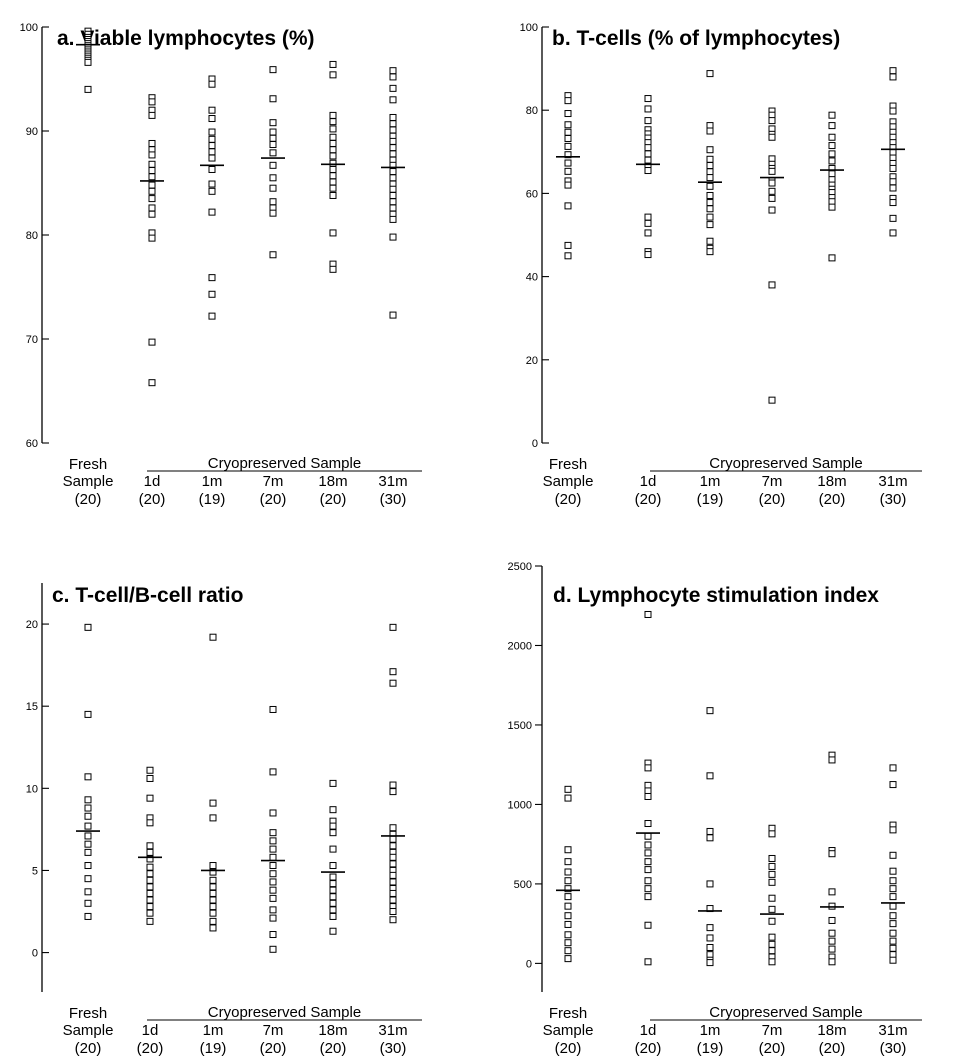 The height and width of the screenshot is (1060, 954). I want to click on panel-a-category-label: 1d, so click(152, 481).